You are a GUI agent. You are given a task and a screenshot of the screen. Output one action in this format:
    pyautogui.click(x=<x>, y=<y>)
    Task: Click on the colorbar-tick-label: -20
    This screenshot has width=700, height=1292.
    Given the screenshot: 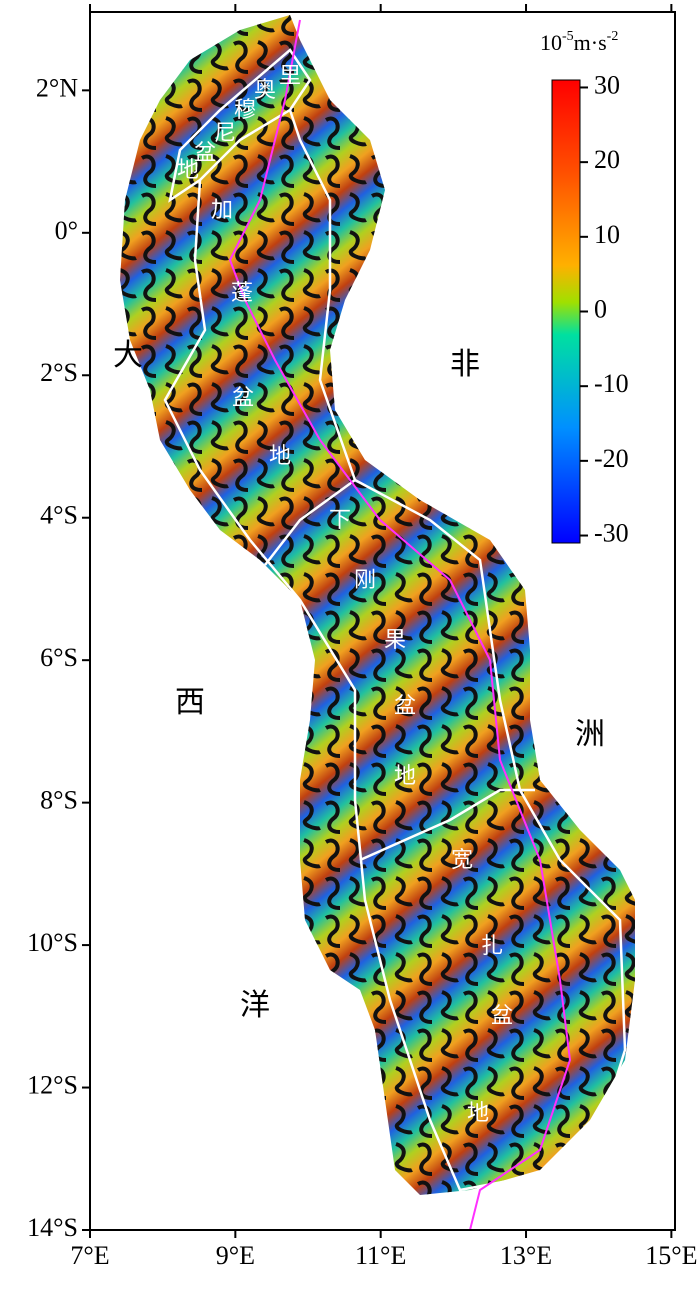 What is the action you would take?
    pyautogui.click(x=611, y=458)
    